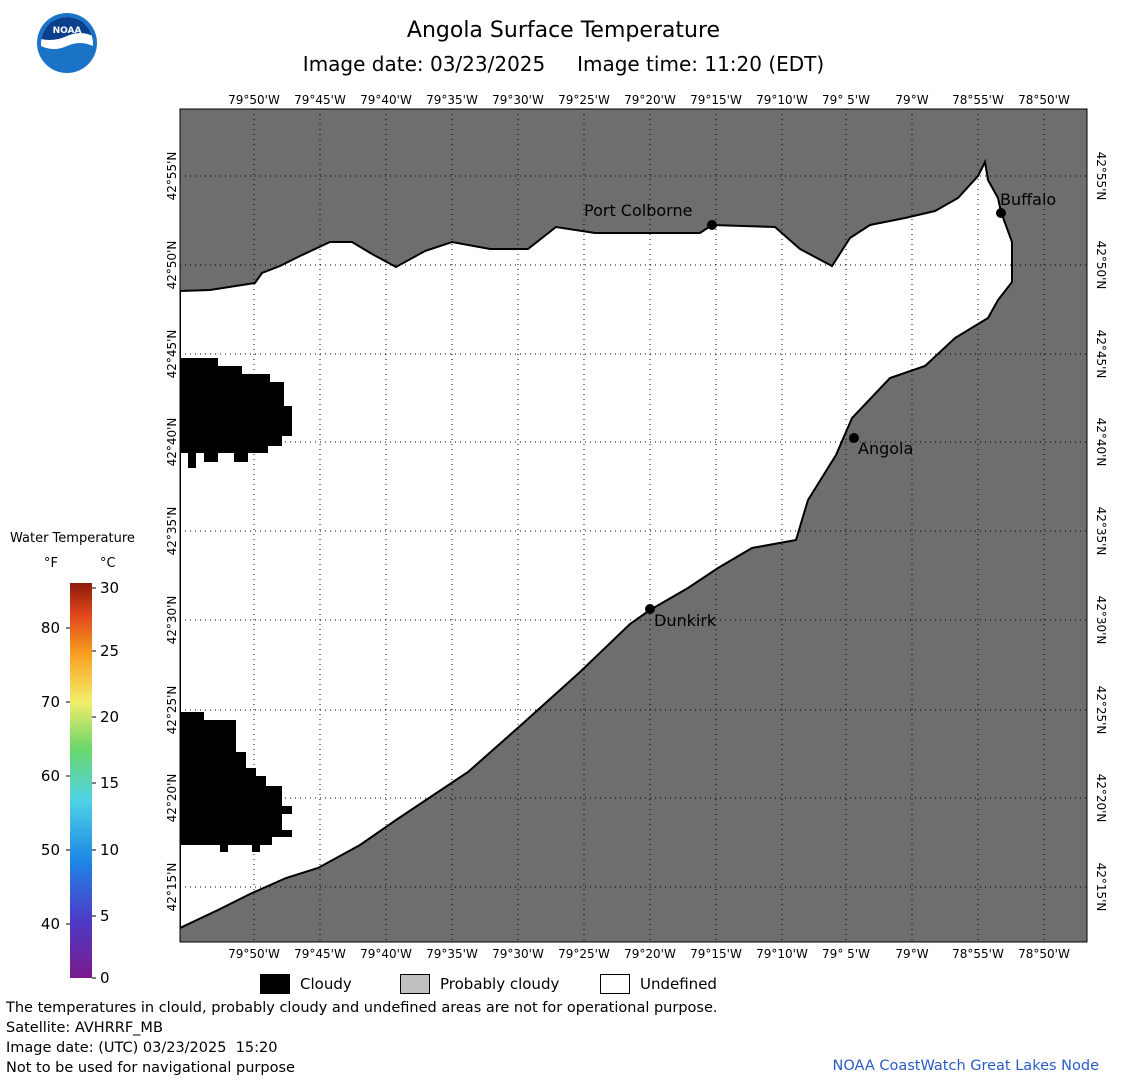  Describe the element at coordinates (500, 984) in the screenshot. I see `legend-label: Probably cloudy` at that location.